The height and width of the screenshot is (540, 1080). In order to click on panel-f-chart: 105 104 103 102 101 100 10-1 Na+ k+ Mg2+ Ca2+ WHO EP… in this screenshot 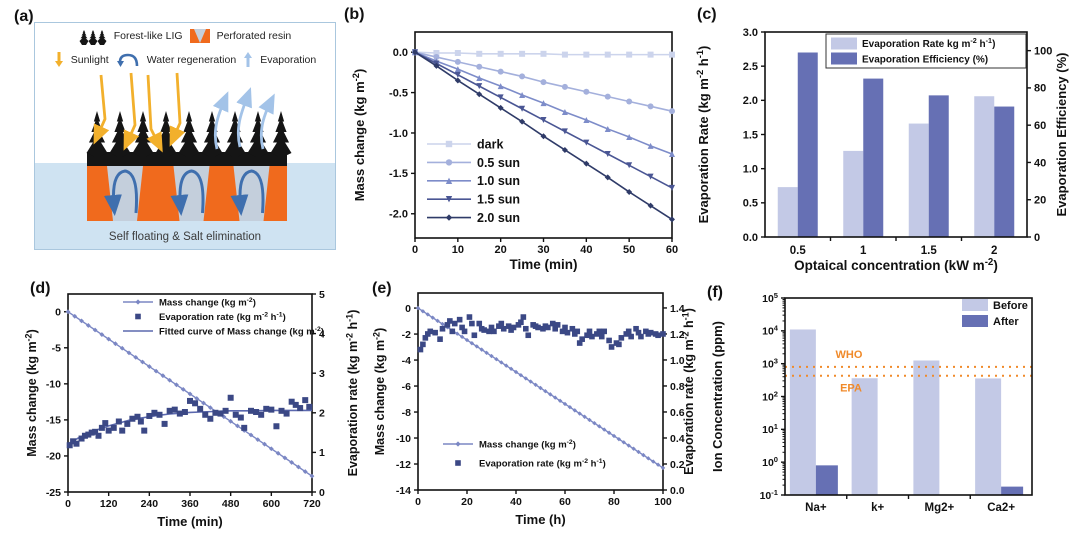, I will do `click(871, 402)`.